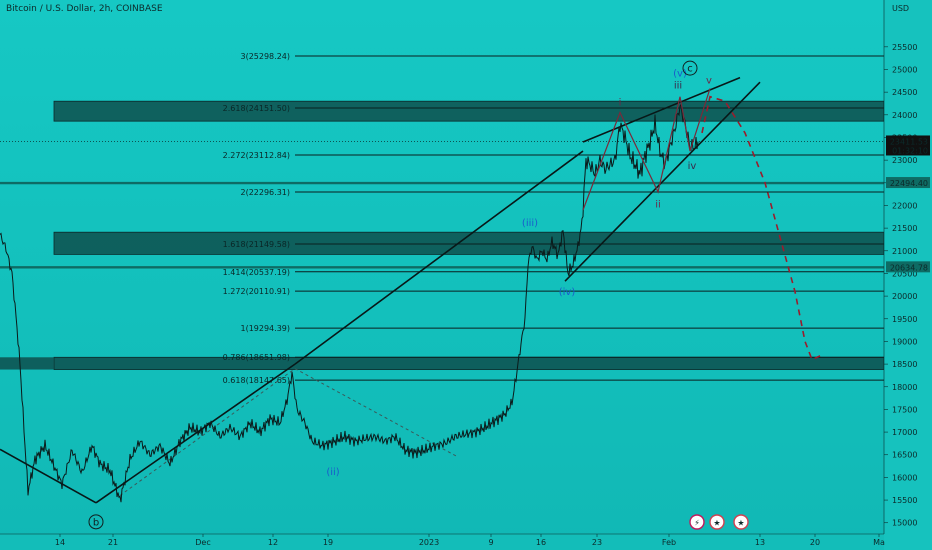  What do you see at coordinates (904, 251) in the screenshot?
I see `price-tick-label: 21000` at bounding box center [904, 251].